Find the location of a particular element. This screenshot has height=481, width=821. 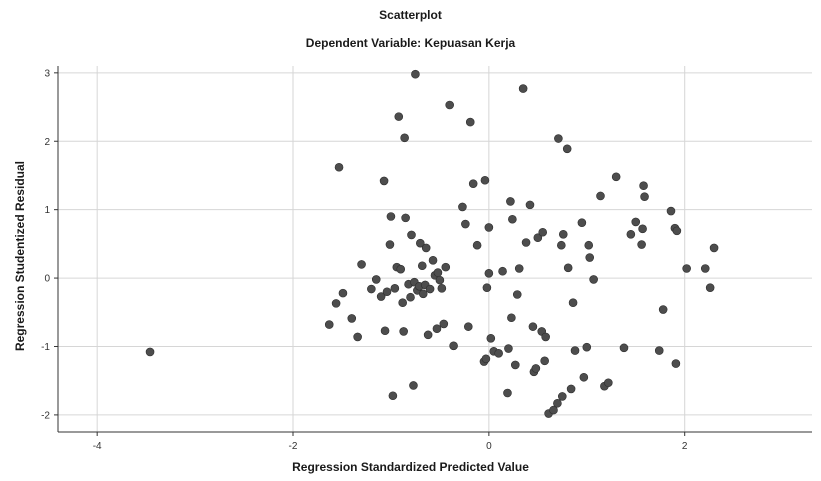

y-tick-label: 0 is located at coordinates (47, 279).